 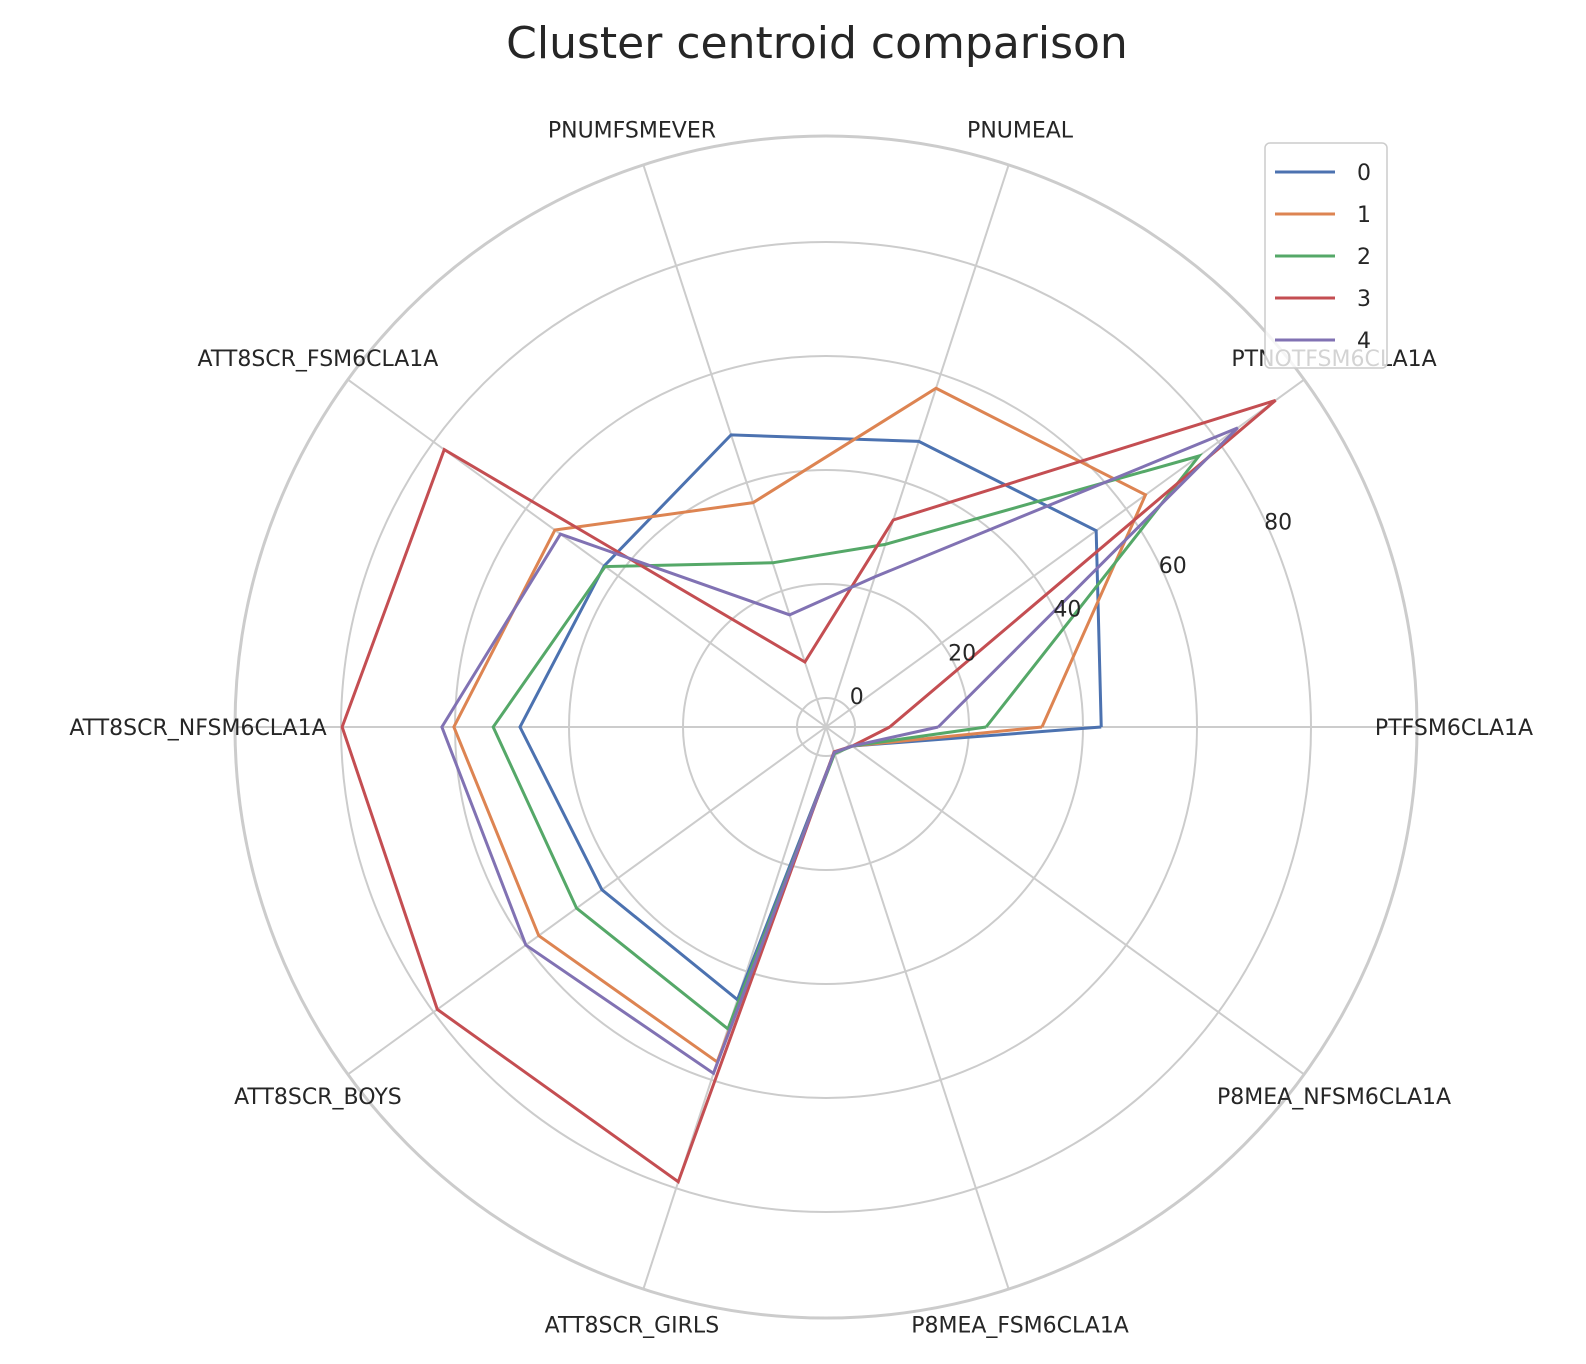 I want to click on category-label: P8MEA_NFSM6CLA1A, so click(x=1334, y=1097).